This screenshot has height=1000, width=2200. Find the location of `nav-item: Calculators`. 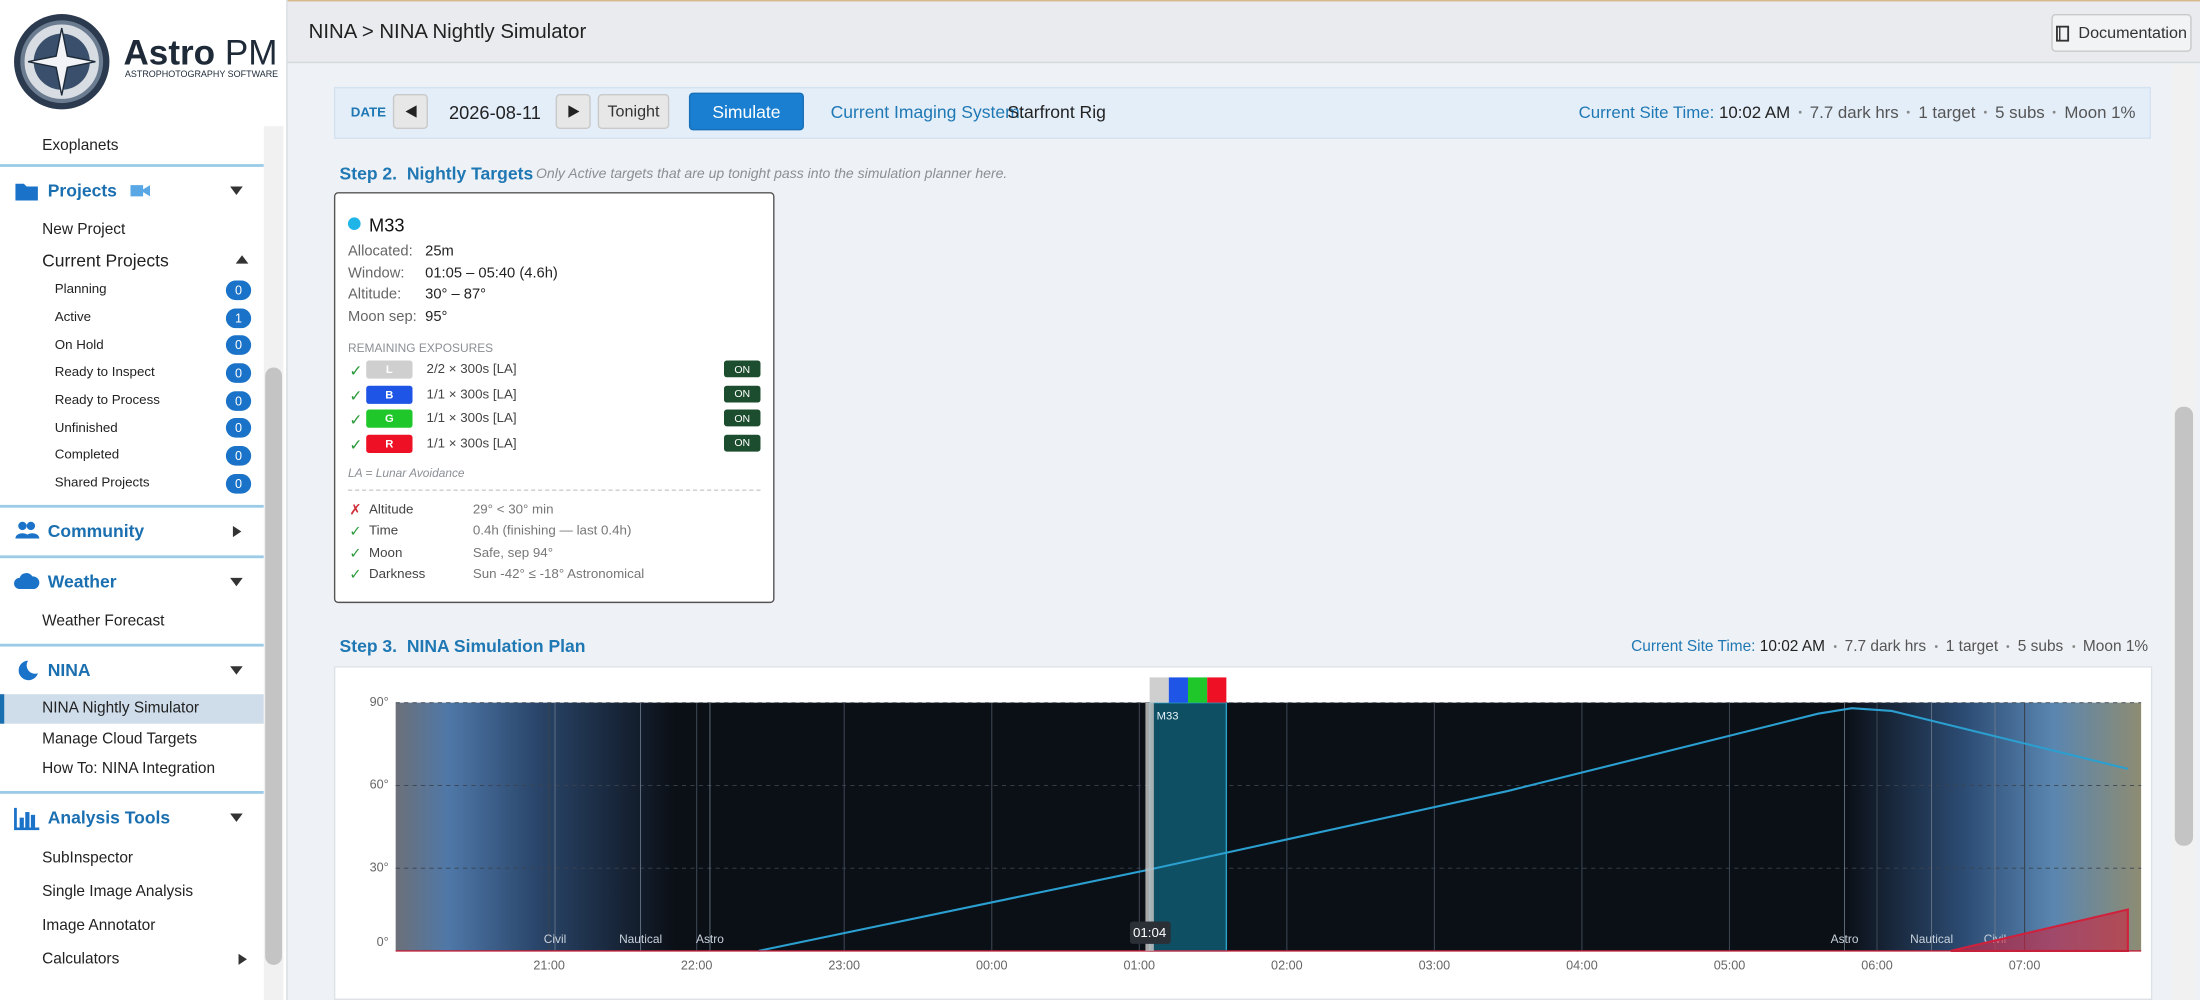

nav-item: Calculators is located at coordinates (132, 959).